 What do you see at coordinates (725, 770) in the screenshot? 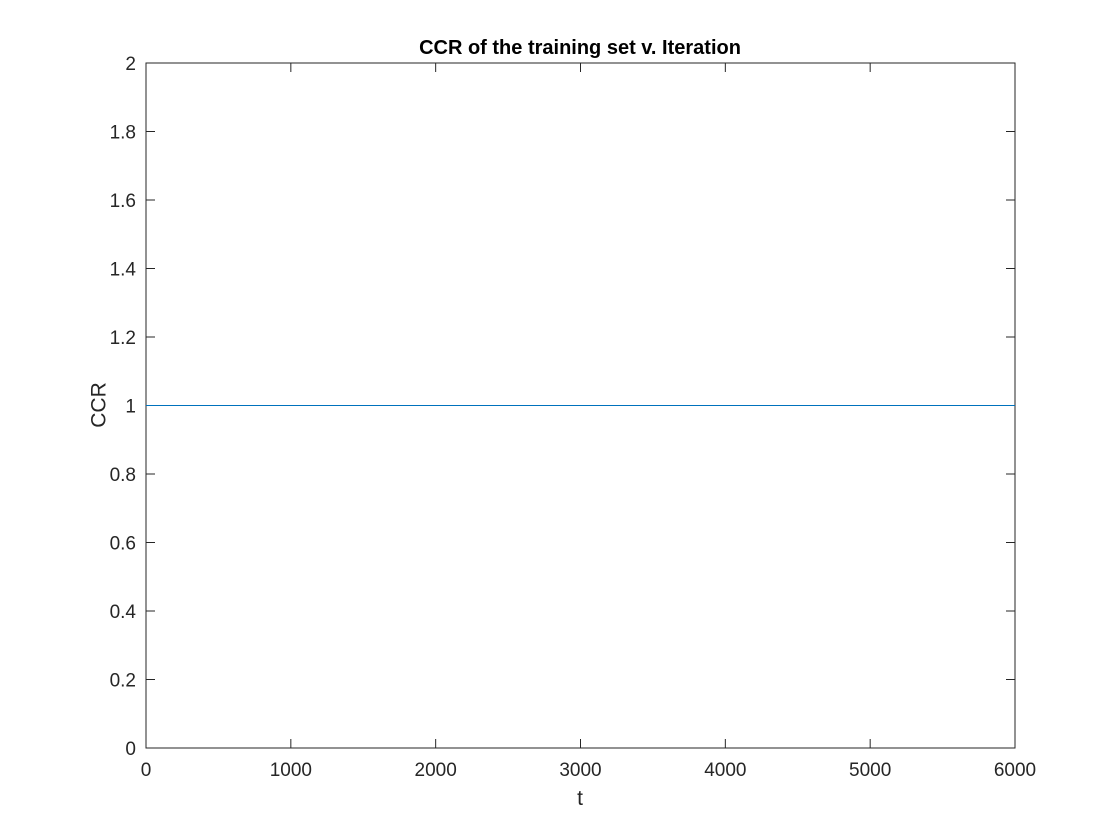
I see `x-tick-label: 4000` at bounding box center [725, 770].